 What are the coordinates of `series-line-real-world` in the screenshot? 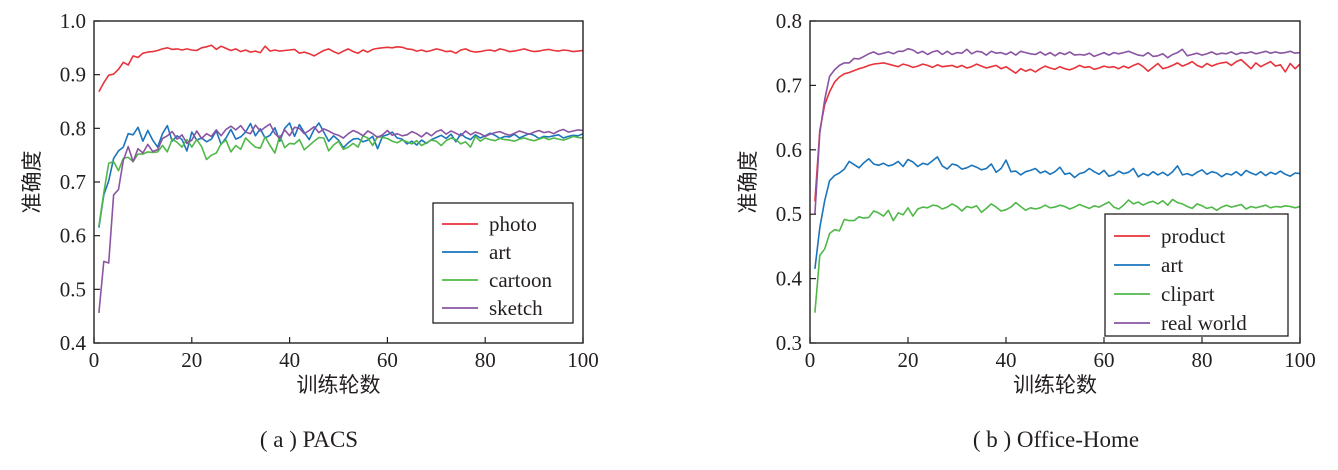 It's located at (1057, 131).